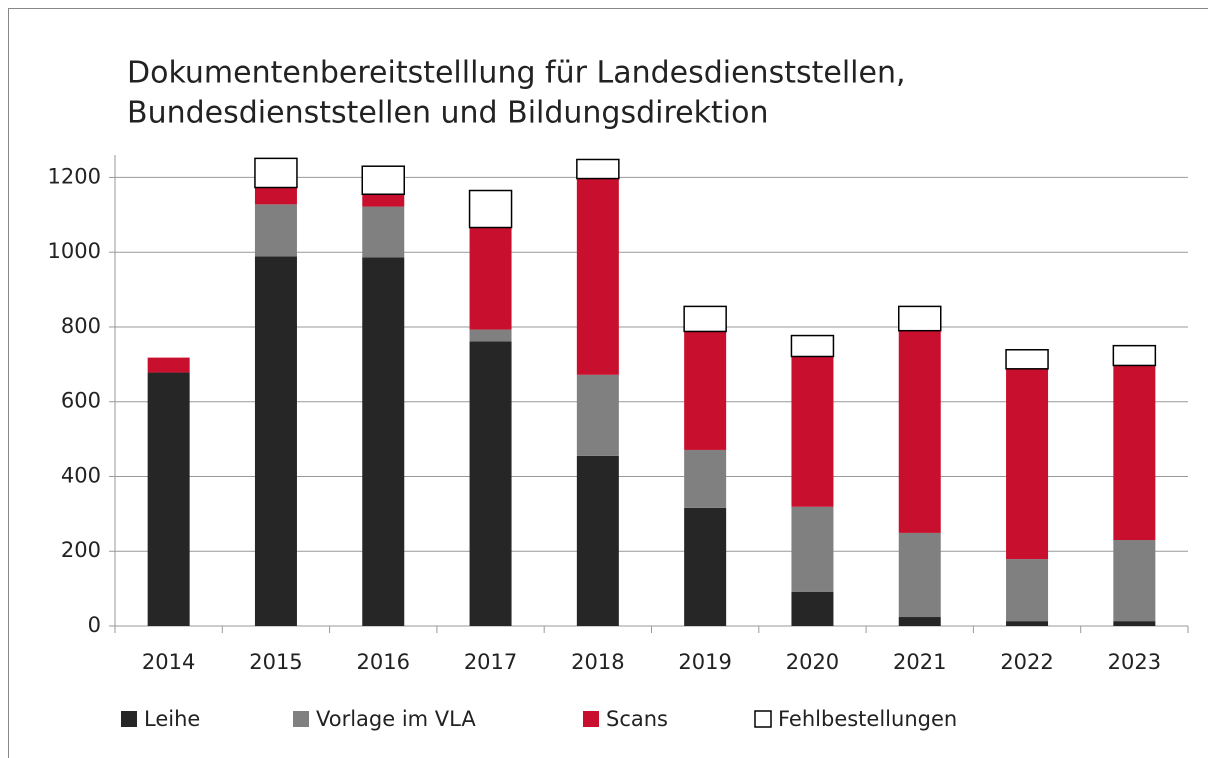 The width and height of the screenshot is (1208, 758). Describe the element at coordinates (919, 662) in the screenshot. I see `x-tick-label: 2021` at that location.